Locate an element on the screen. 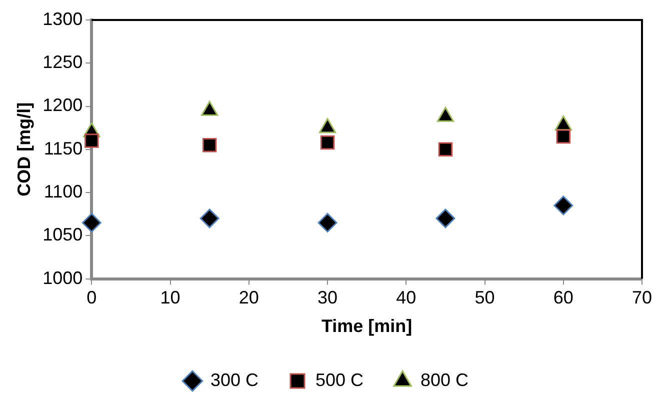  y-tick-label: 1000 is located at coordinates (62, 278).